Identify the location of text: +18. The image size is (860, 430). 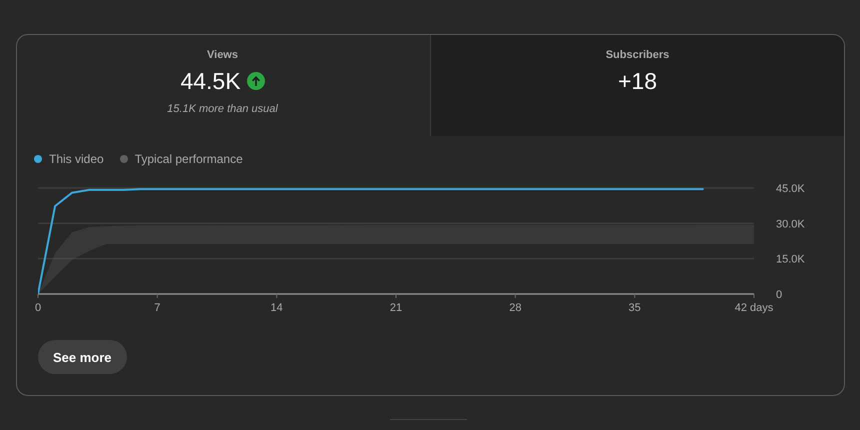
(637, 81).